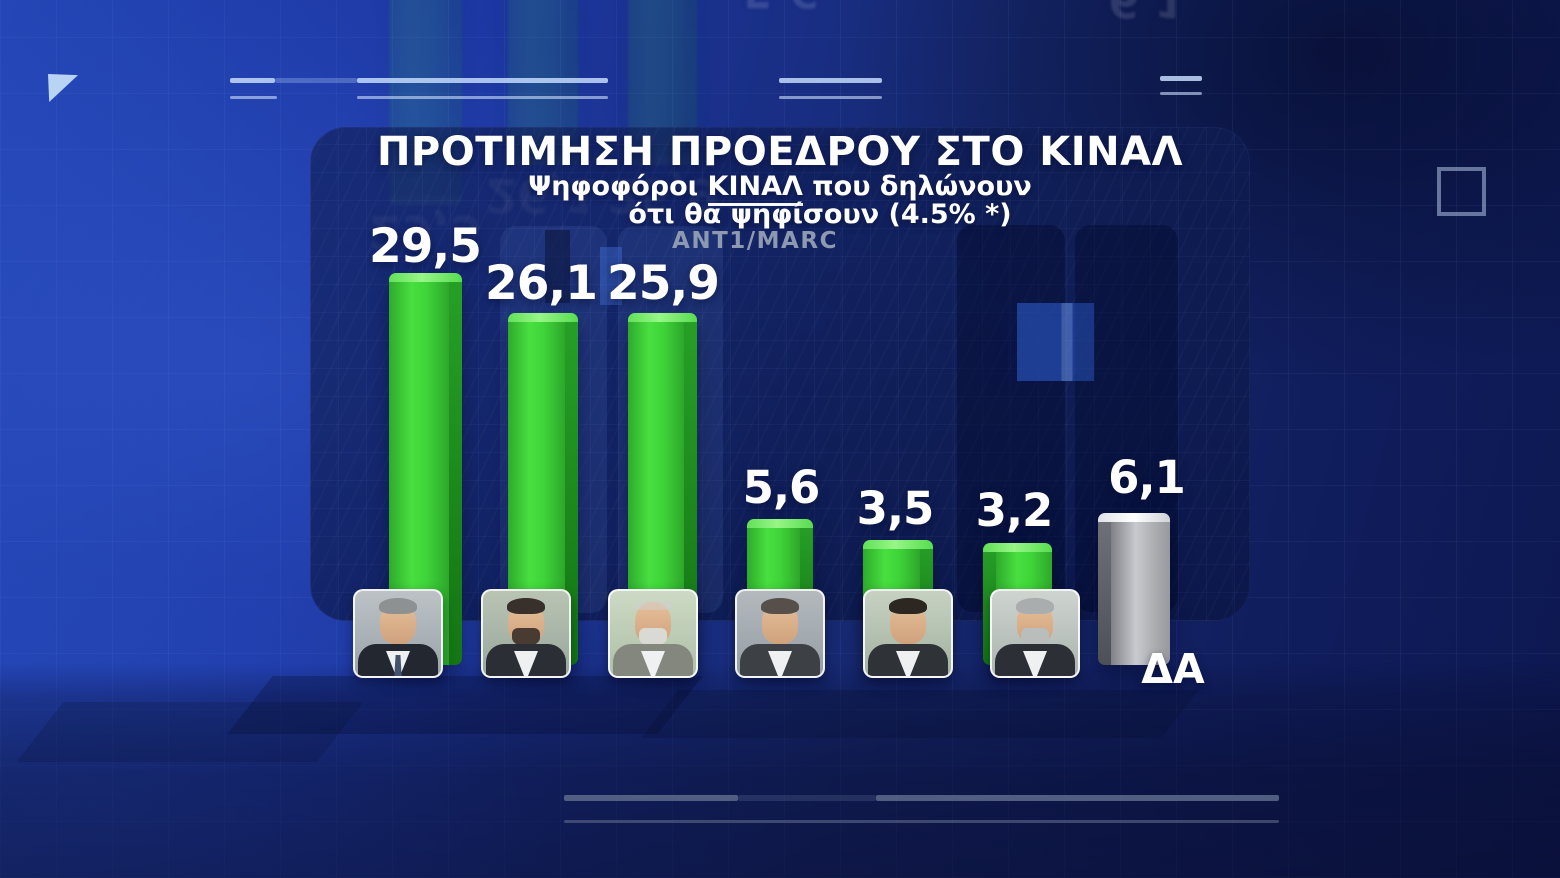 This screenshot has width=1560, height=878. What do you see at coordinates (1147, 477) in the screenshot?
I see `bar-value-label: 6,1` at bounding box center [1147, 477].